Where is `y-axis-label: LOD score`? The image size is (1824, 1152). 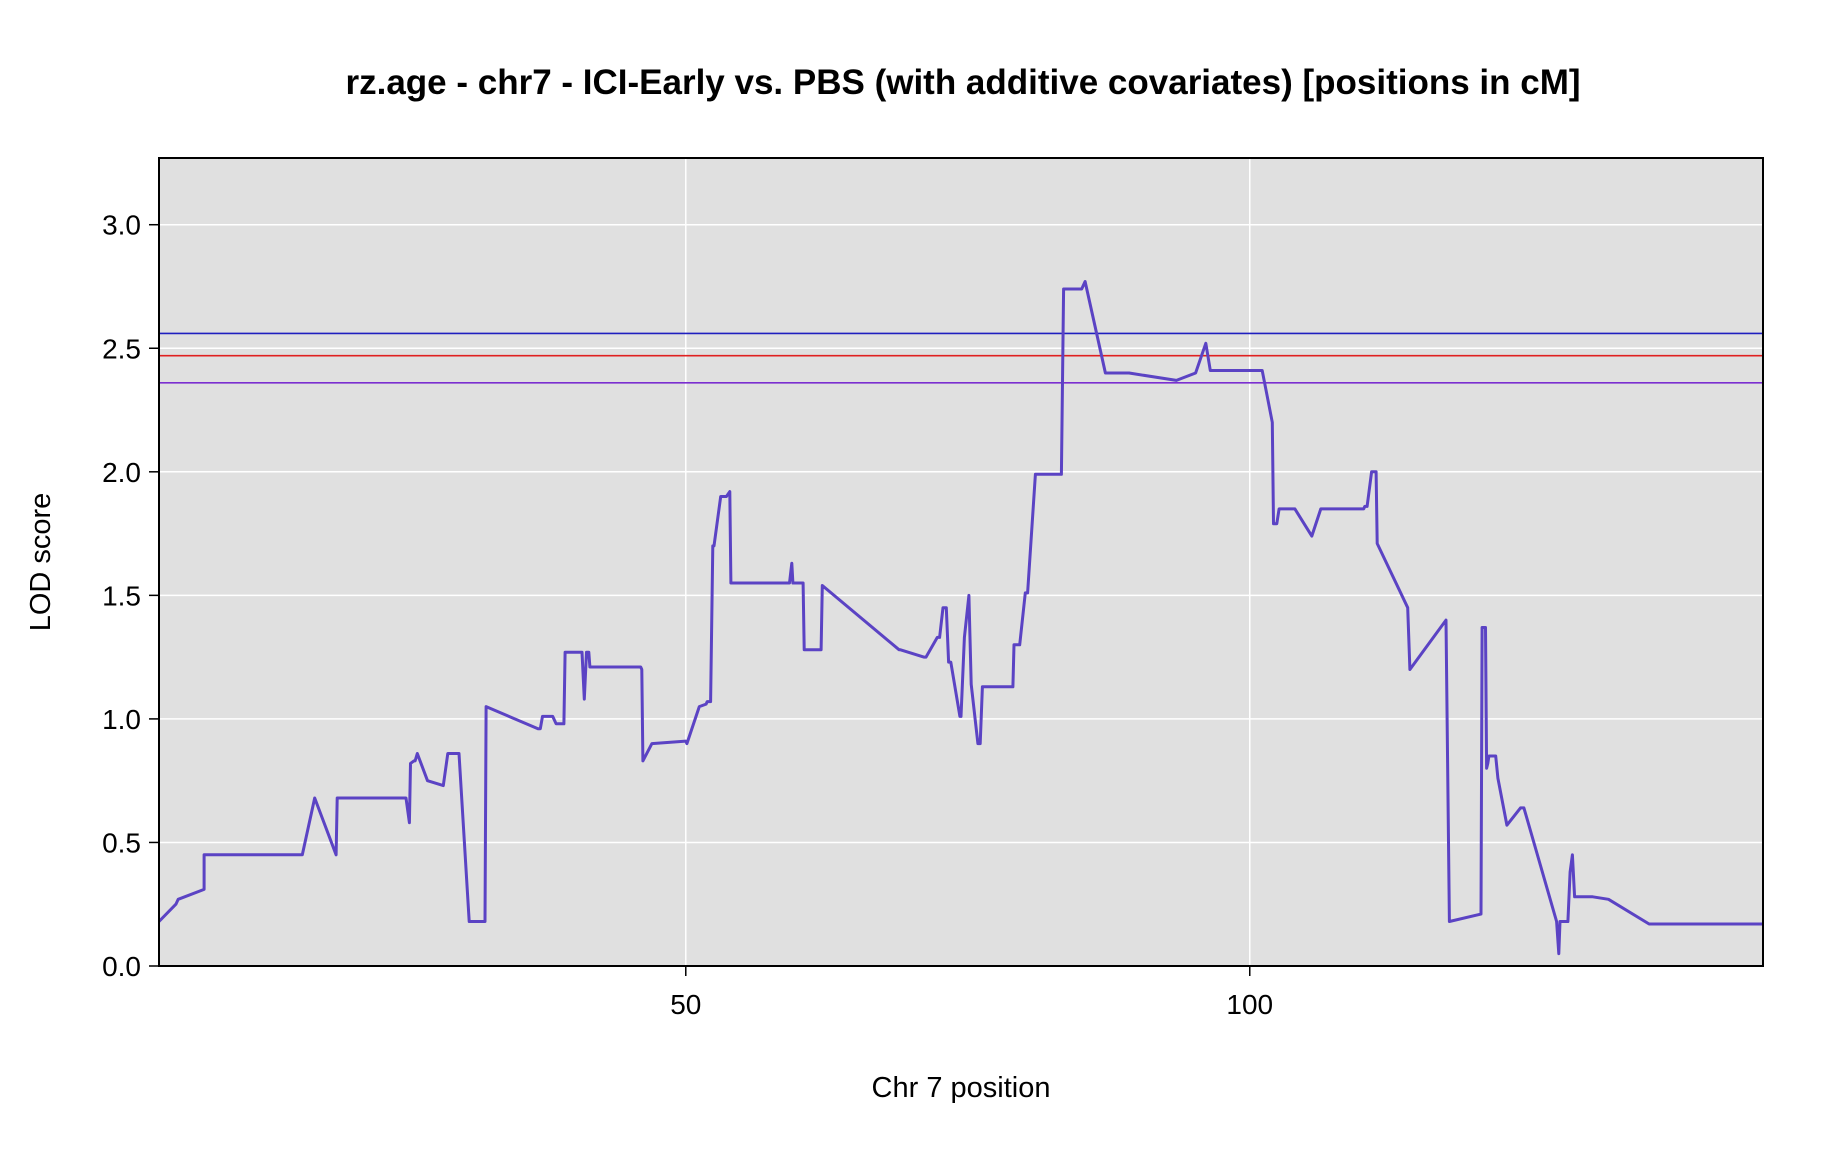
y-axis-label: LOD score is located at coordinates (41, 562).